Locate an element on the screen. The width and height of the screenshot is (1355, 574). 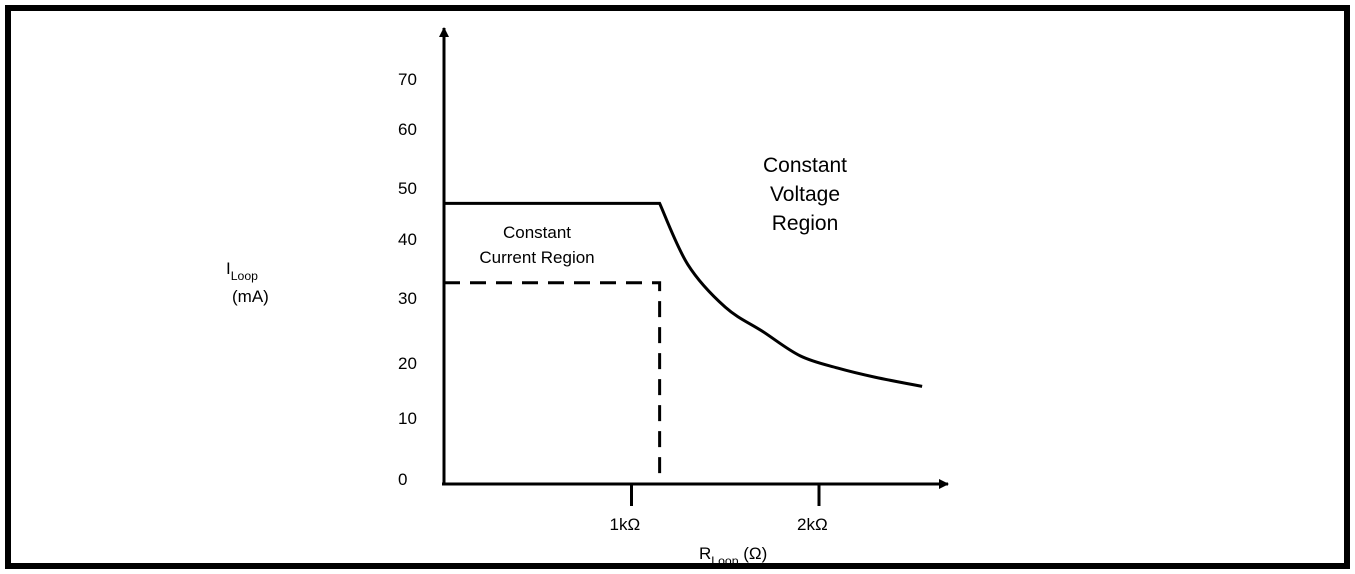
y-tick-label: 50 is located at coordinates (407, 188).